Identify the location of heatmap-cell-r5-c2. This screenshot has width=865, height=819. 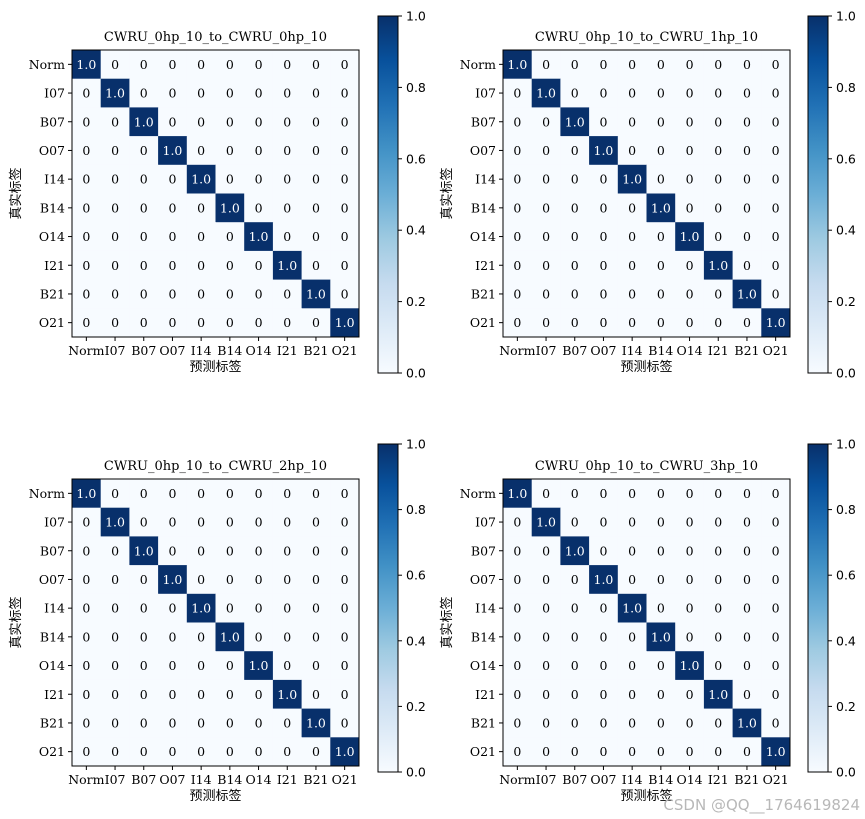
(575, 637).